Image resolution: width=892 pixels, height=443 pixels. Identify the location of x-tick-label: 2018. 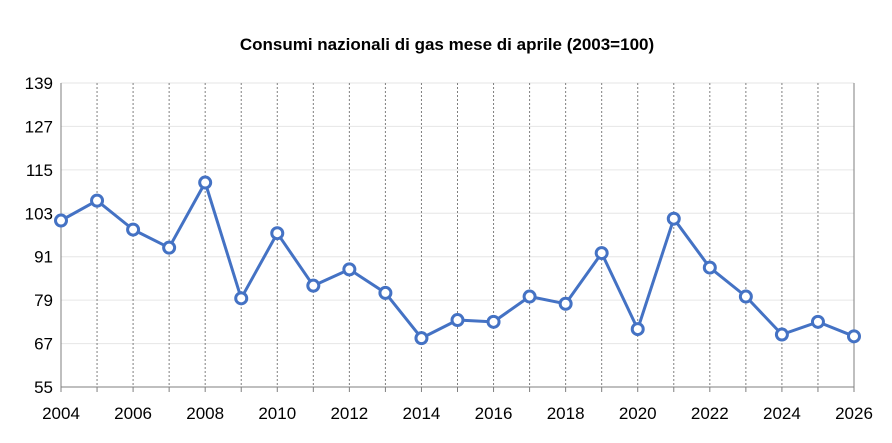
(566, 413).